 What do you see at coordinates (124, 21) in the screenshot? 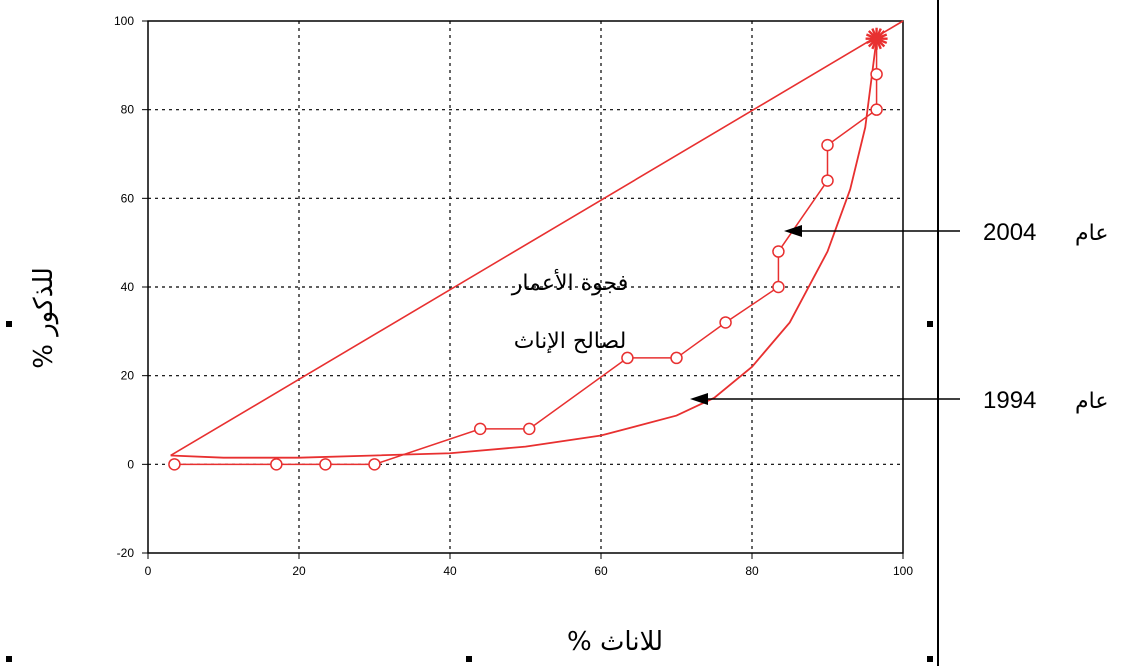
I see `y-tick-label: 100` at bounding box center [124, 21].